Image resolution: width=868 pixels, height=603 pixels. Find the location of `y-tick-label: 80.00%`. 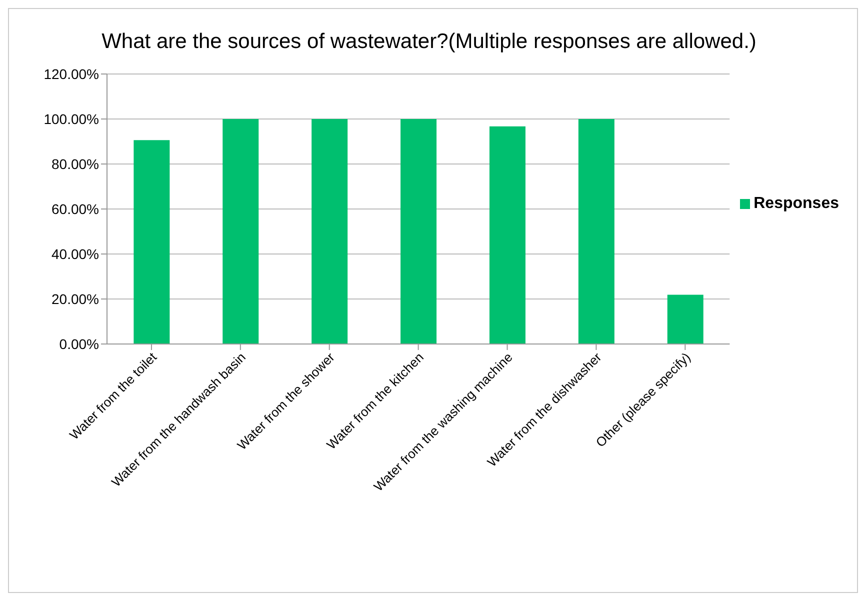

y-tick-label: 80.00% is located at coordinates (75, 164).